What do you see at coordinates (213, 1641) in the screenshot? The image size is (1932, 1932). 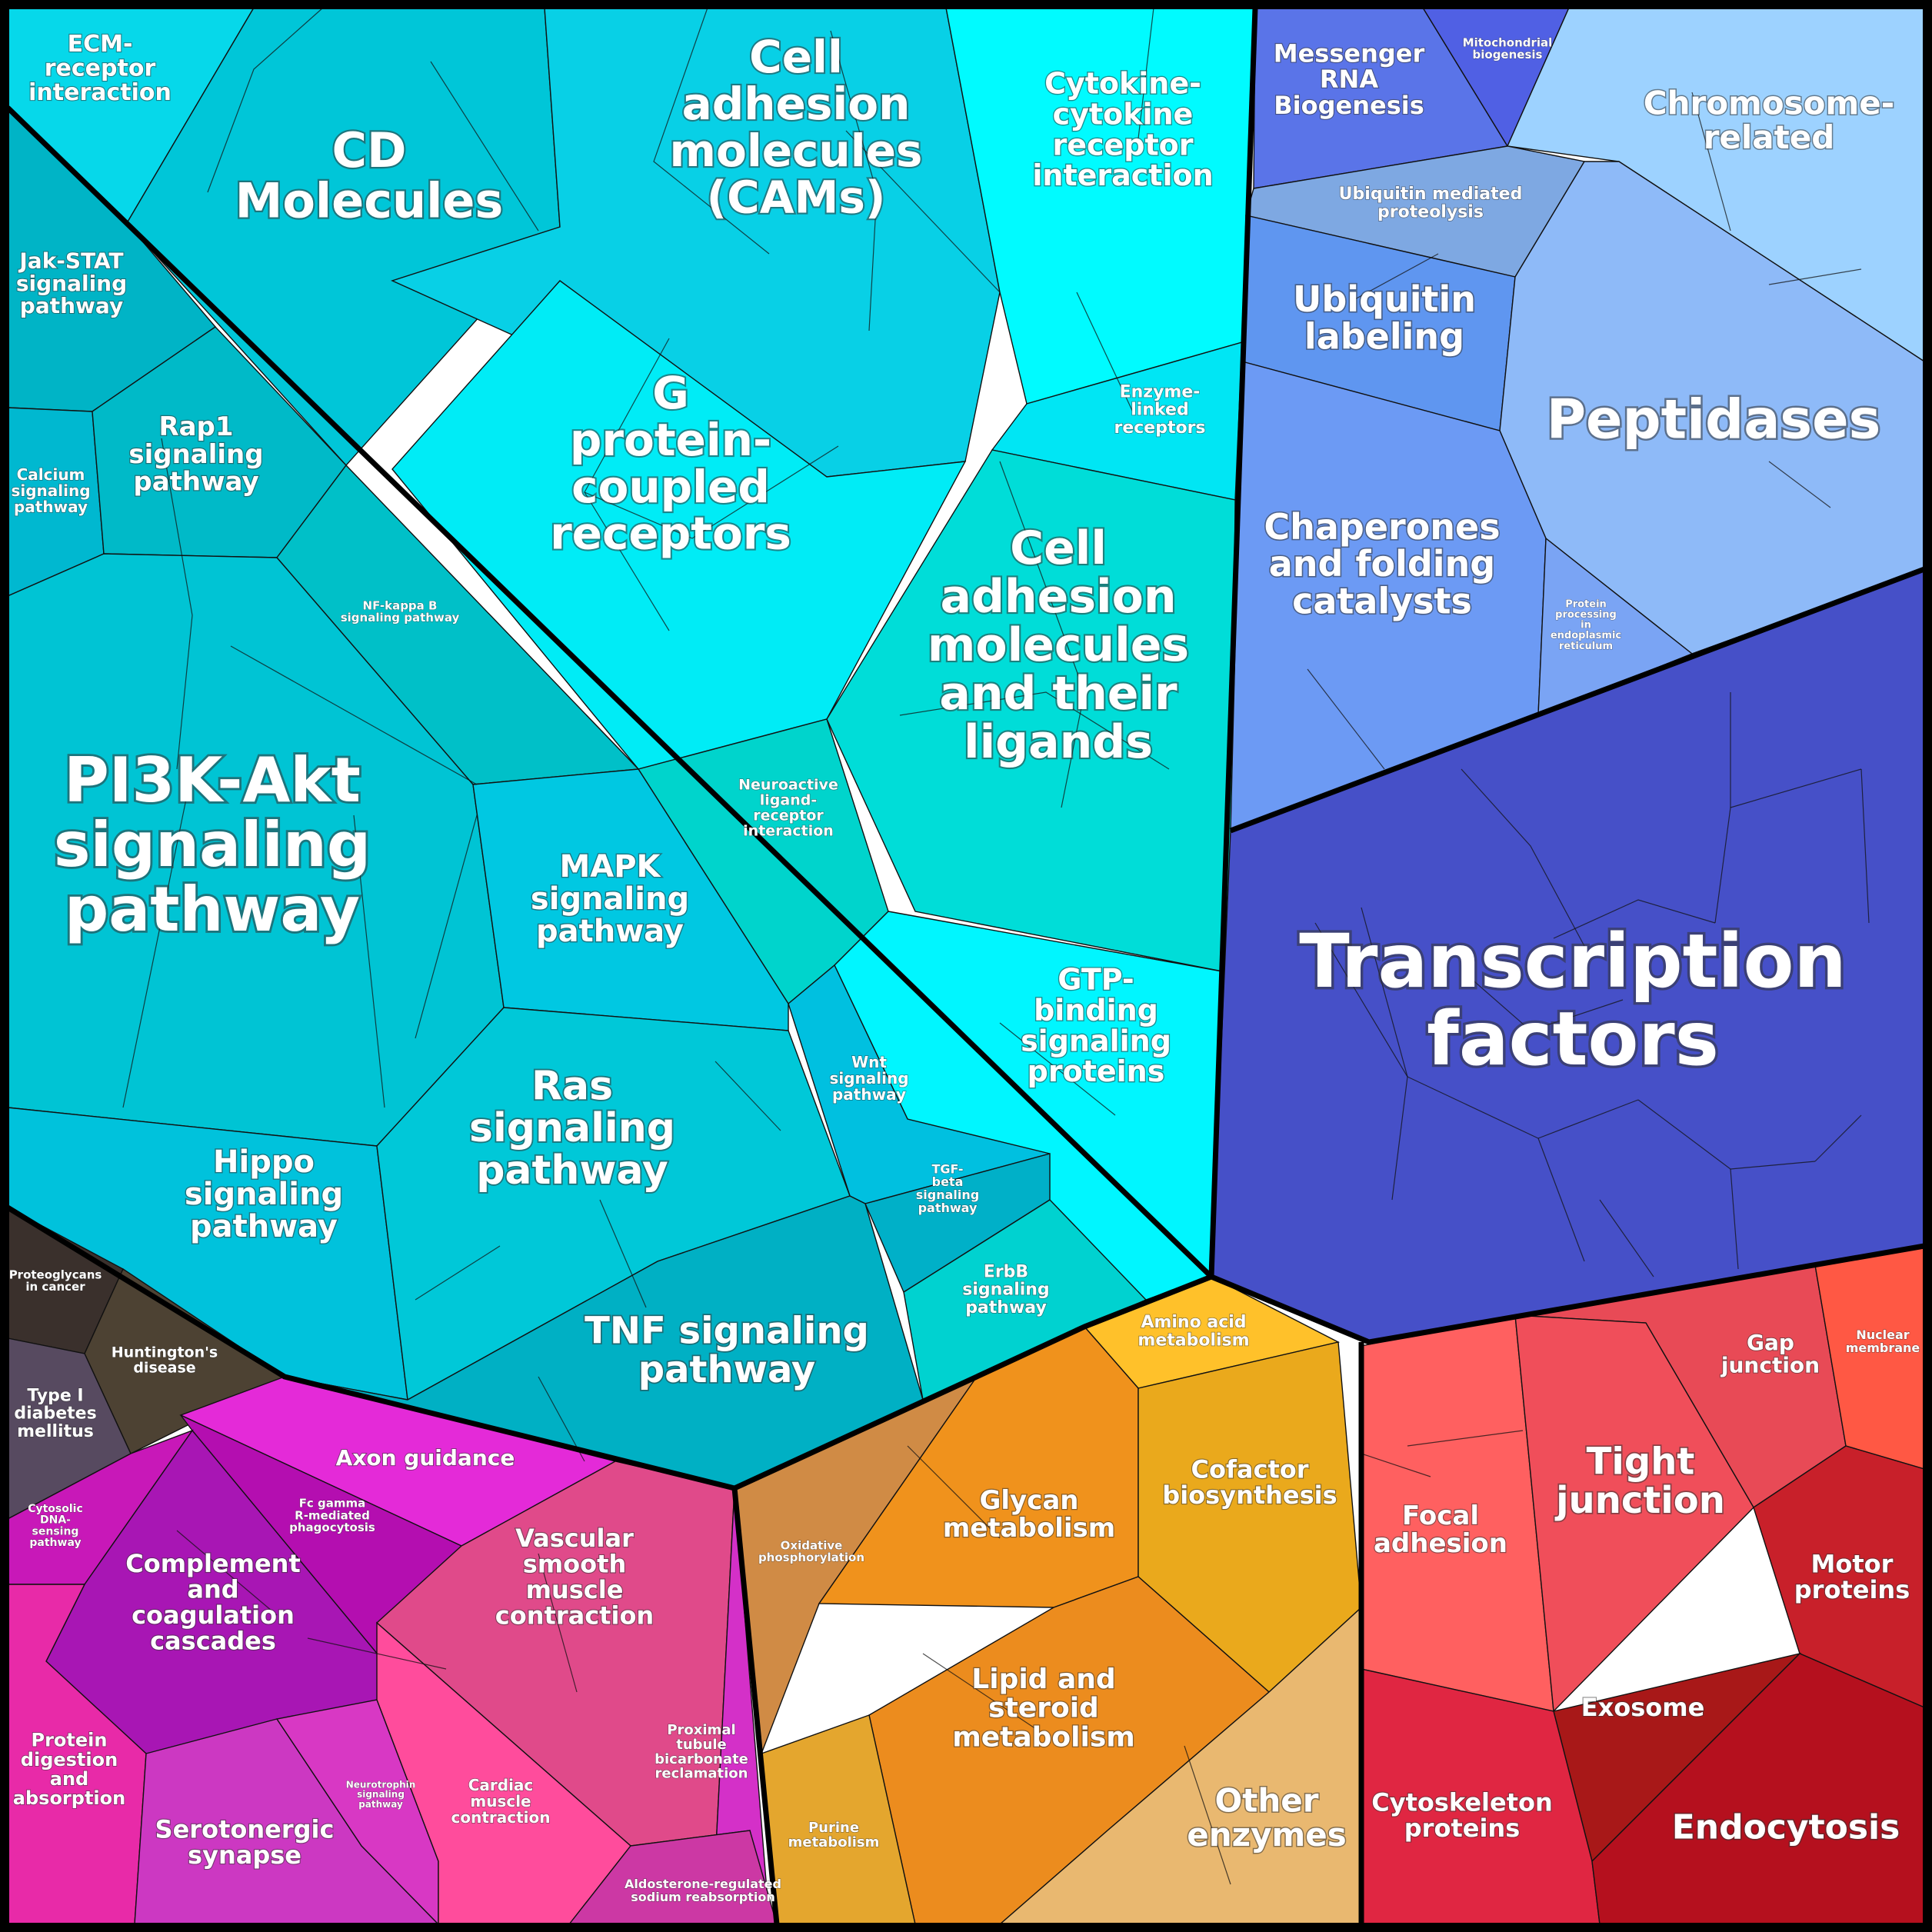 I see `label-line: cascades` at bounding box center [213, 1641].